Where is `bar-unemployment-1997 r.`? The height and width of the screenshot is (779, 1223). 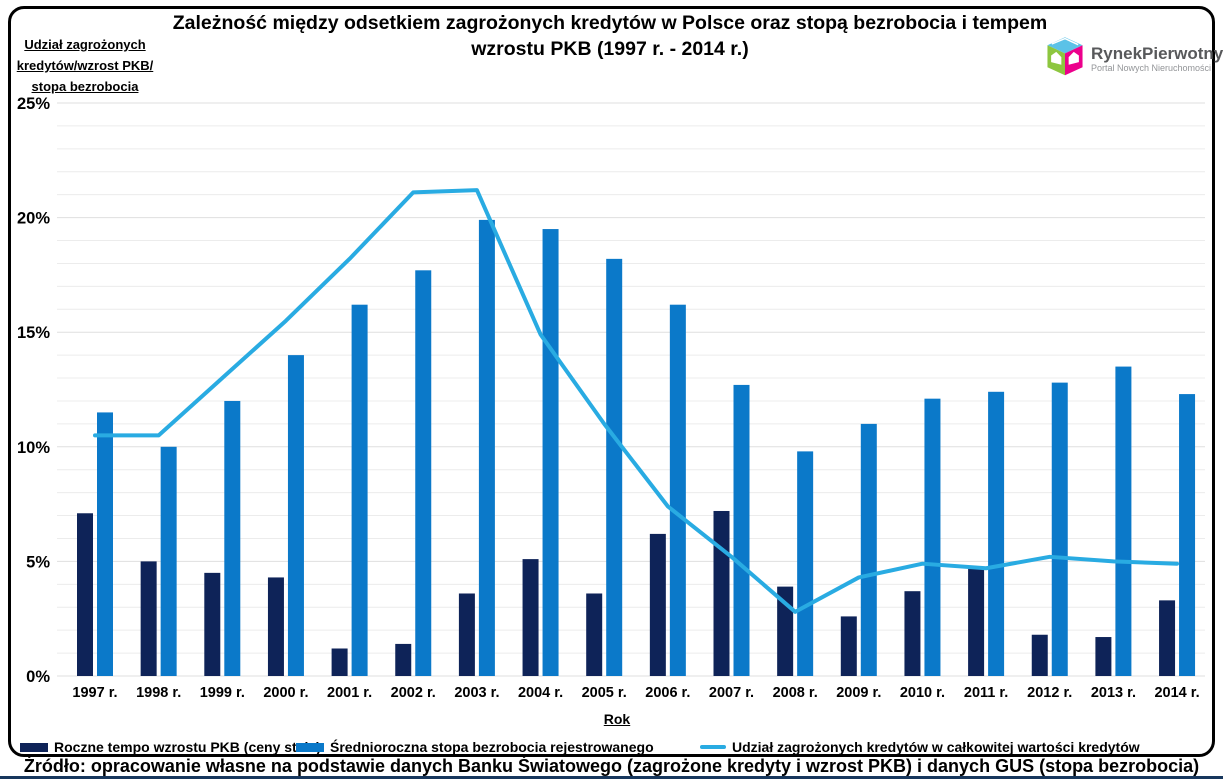
bar-unemployment-1997 r. is located at coordinates (105, 544).